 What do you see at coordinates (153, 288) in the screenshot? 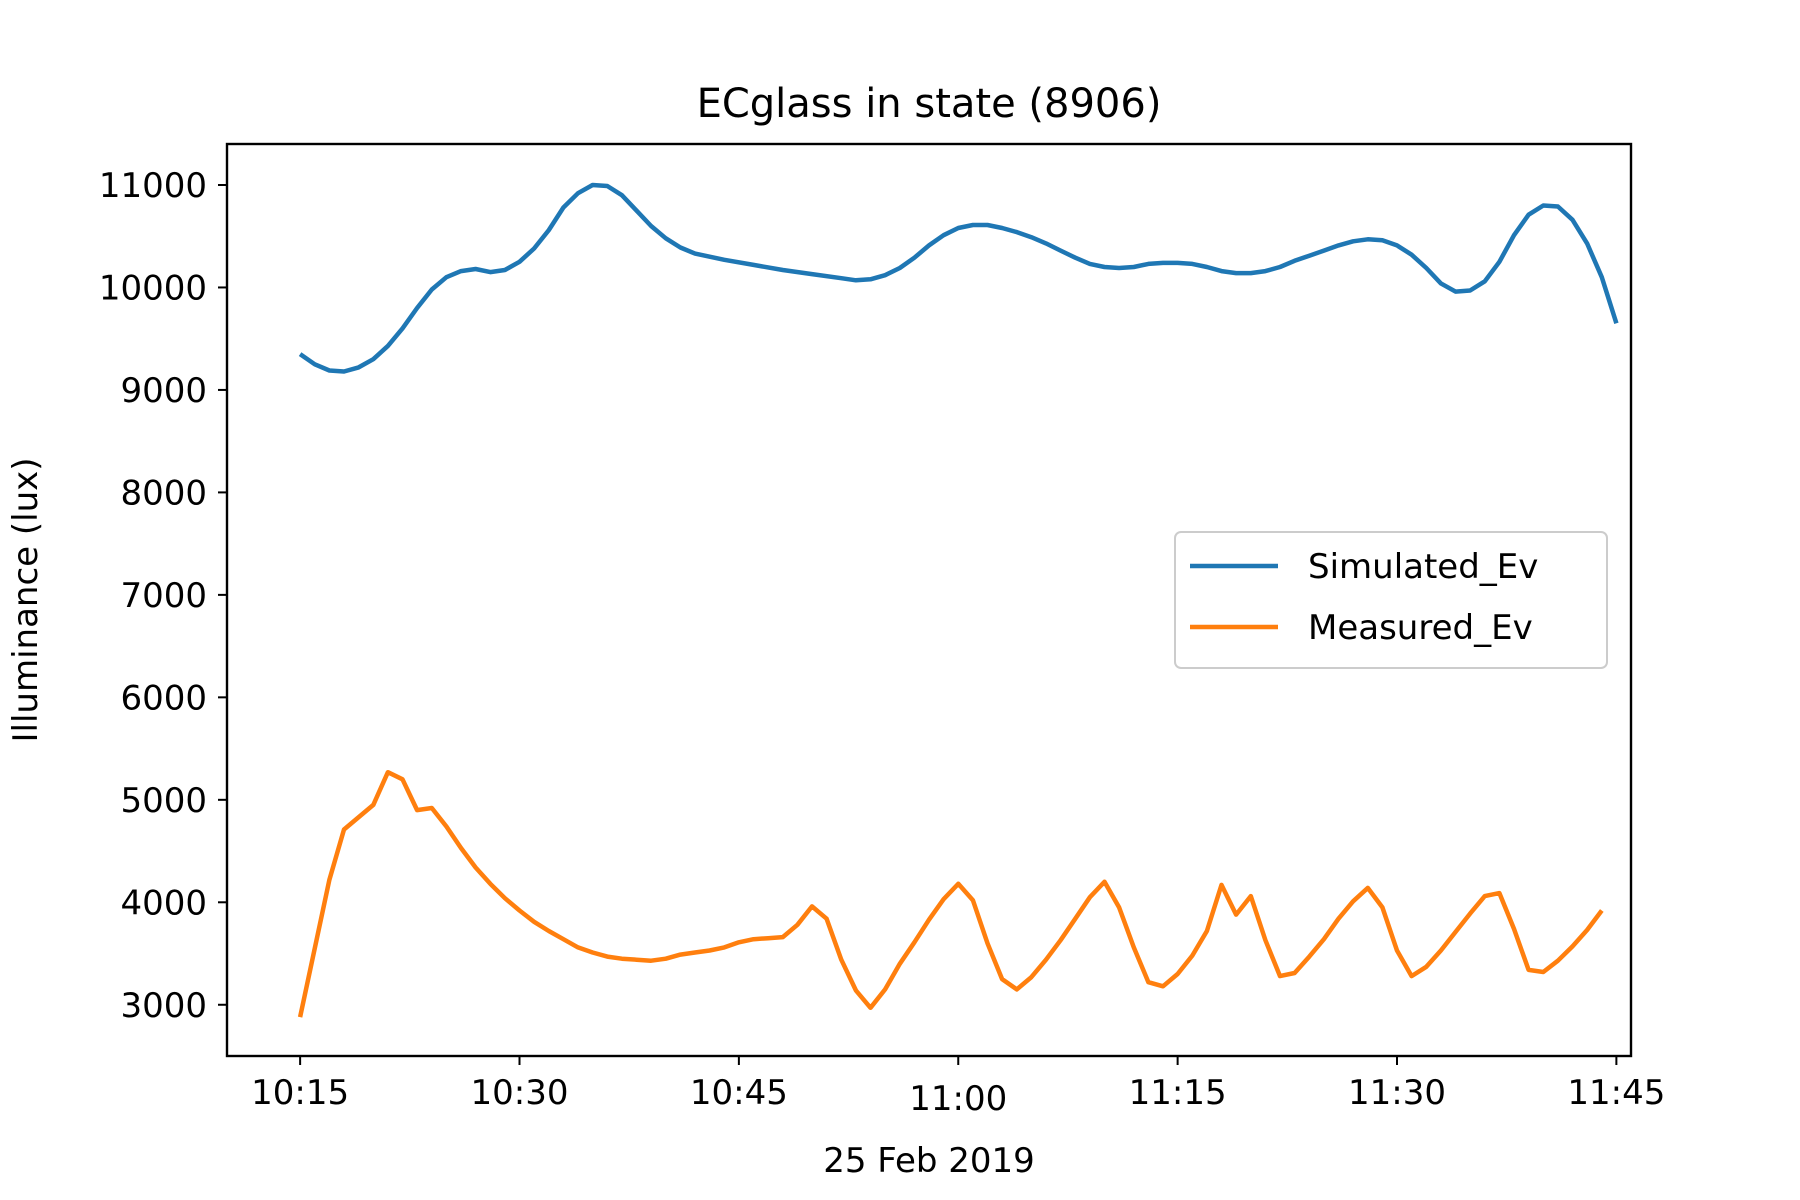
I see `y-tick-label: 10000` at bounding box center [153, 288].